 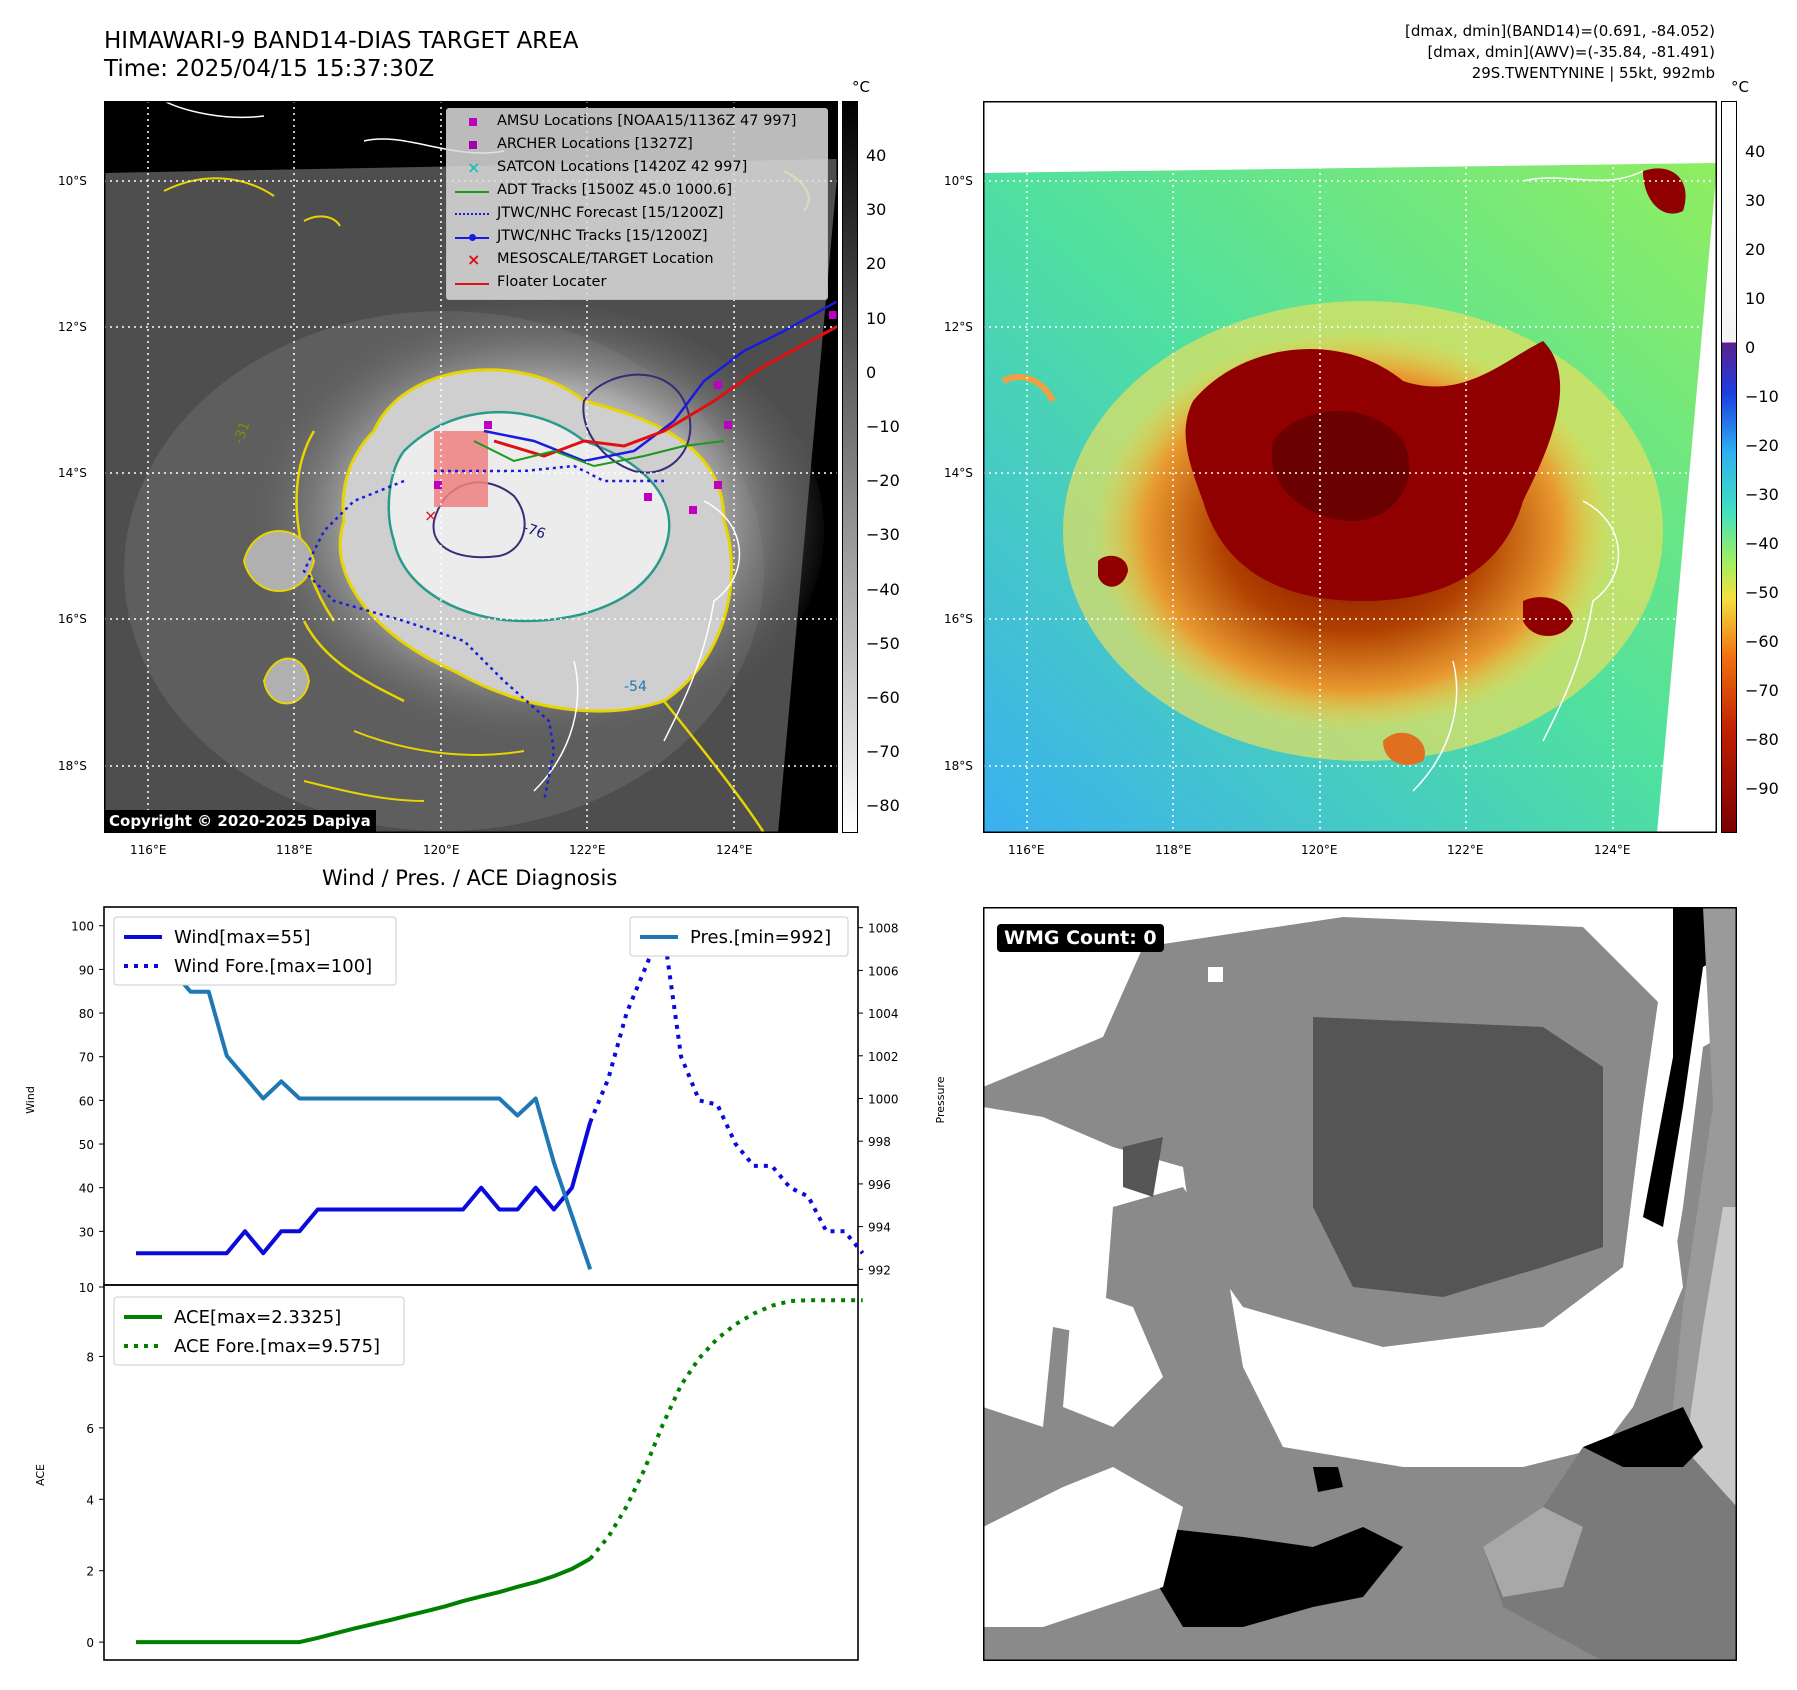 I want to click on wind-legend-box, so click(x=255, y=951).